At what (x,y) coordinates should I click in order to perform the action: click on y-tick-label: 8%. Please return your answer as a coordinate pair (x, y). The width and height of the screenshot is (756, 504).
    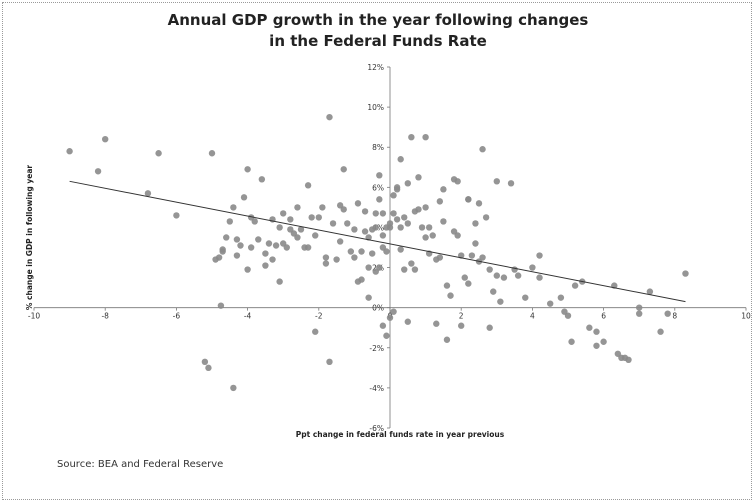
    Looking at the image, I should click on (378, 147).